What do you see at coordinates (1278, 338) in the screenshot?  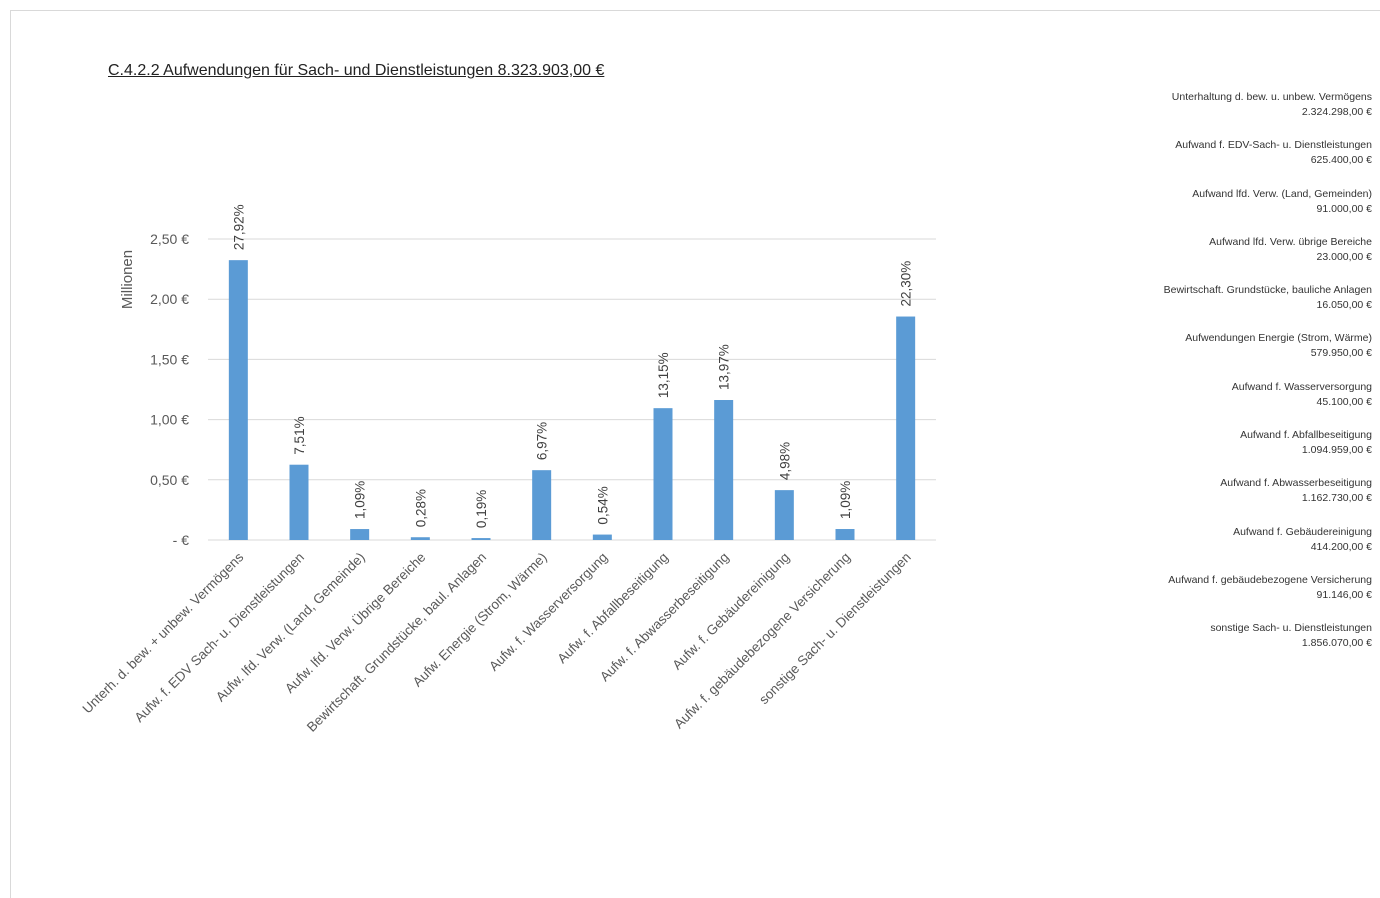 I see `side-list-label: Aufwendungen Energie (Strom, Wärme)` at bounding box center [1278, 338].